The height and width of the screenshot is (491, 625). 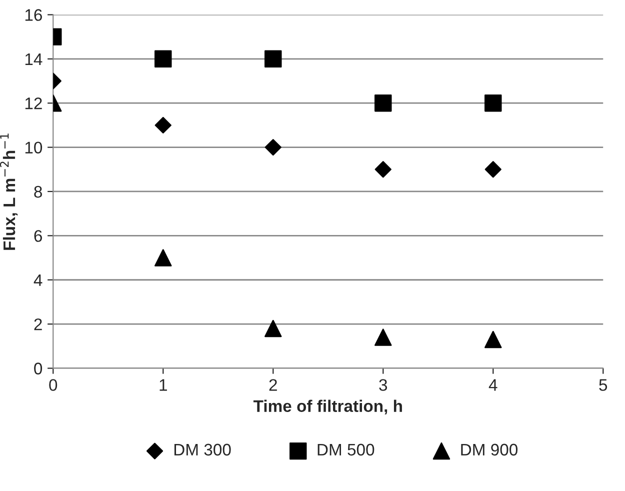 What do you see at coordinates (273, 385) in the screenshot?
I see `x-tick-label: 2` at bounding box center [273, 385].